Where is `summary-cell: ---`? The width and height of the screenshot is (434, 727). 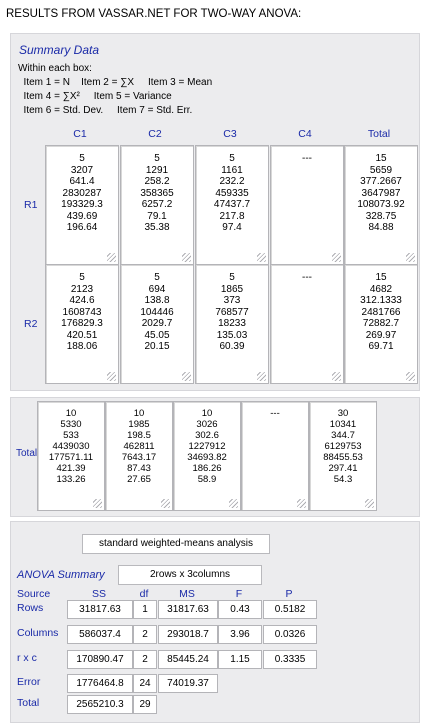 summary-cell: --- is located at coordinates (307, 205).